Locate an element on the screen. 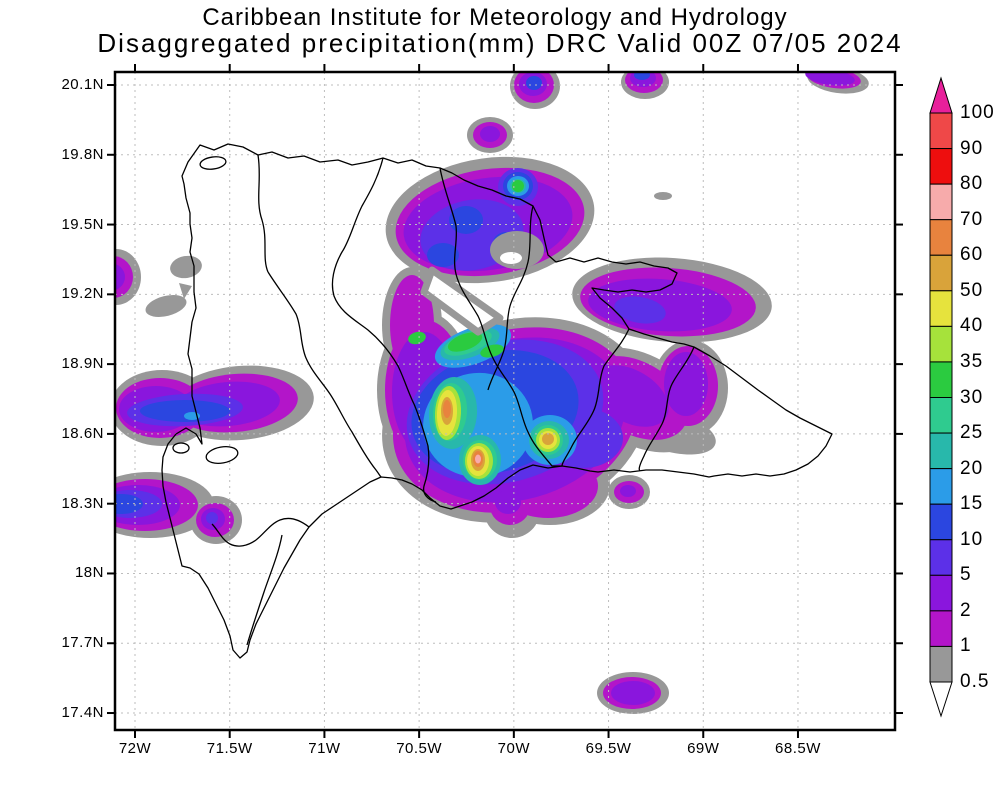 Image resolution: width=1000 pixels, height=800 pixels. watershed-line-north-central is located at coordinates (500, 317).